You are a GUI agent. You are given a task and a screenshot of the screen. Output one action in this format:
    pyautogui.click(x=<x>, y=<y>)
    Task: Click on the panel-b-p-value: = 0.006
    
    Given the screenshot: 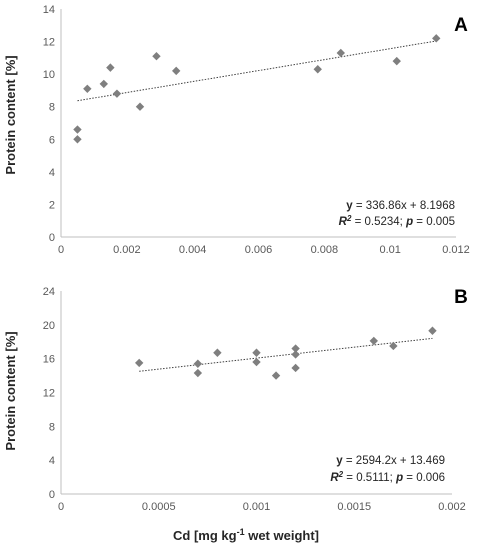 What is the action you would take?
    pyautogui.click(x=424, y=478)
    